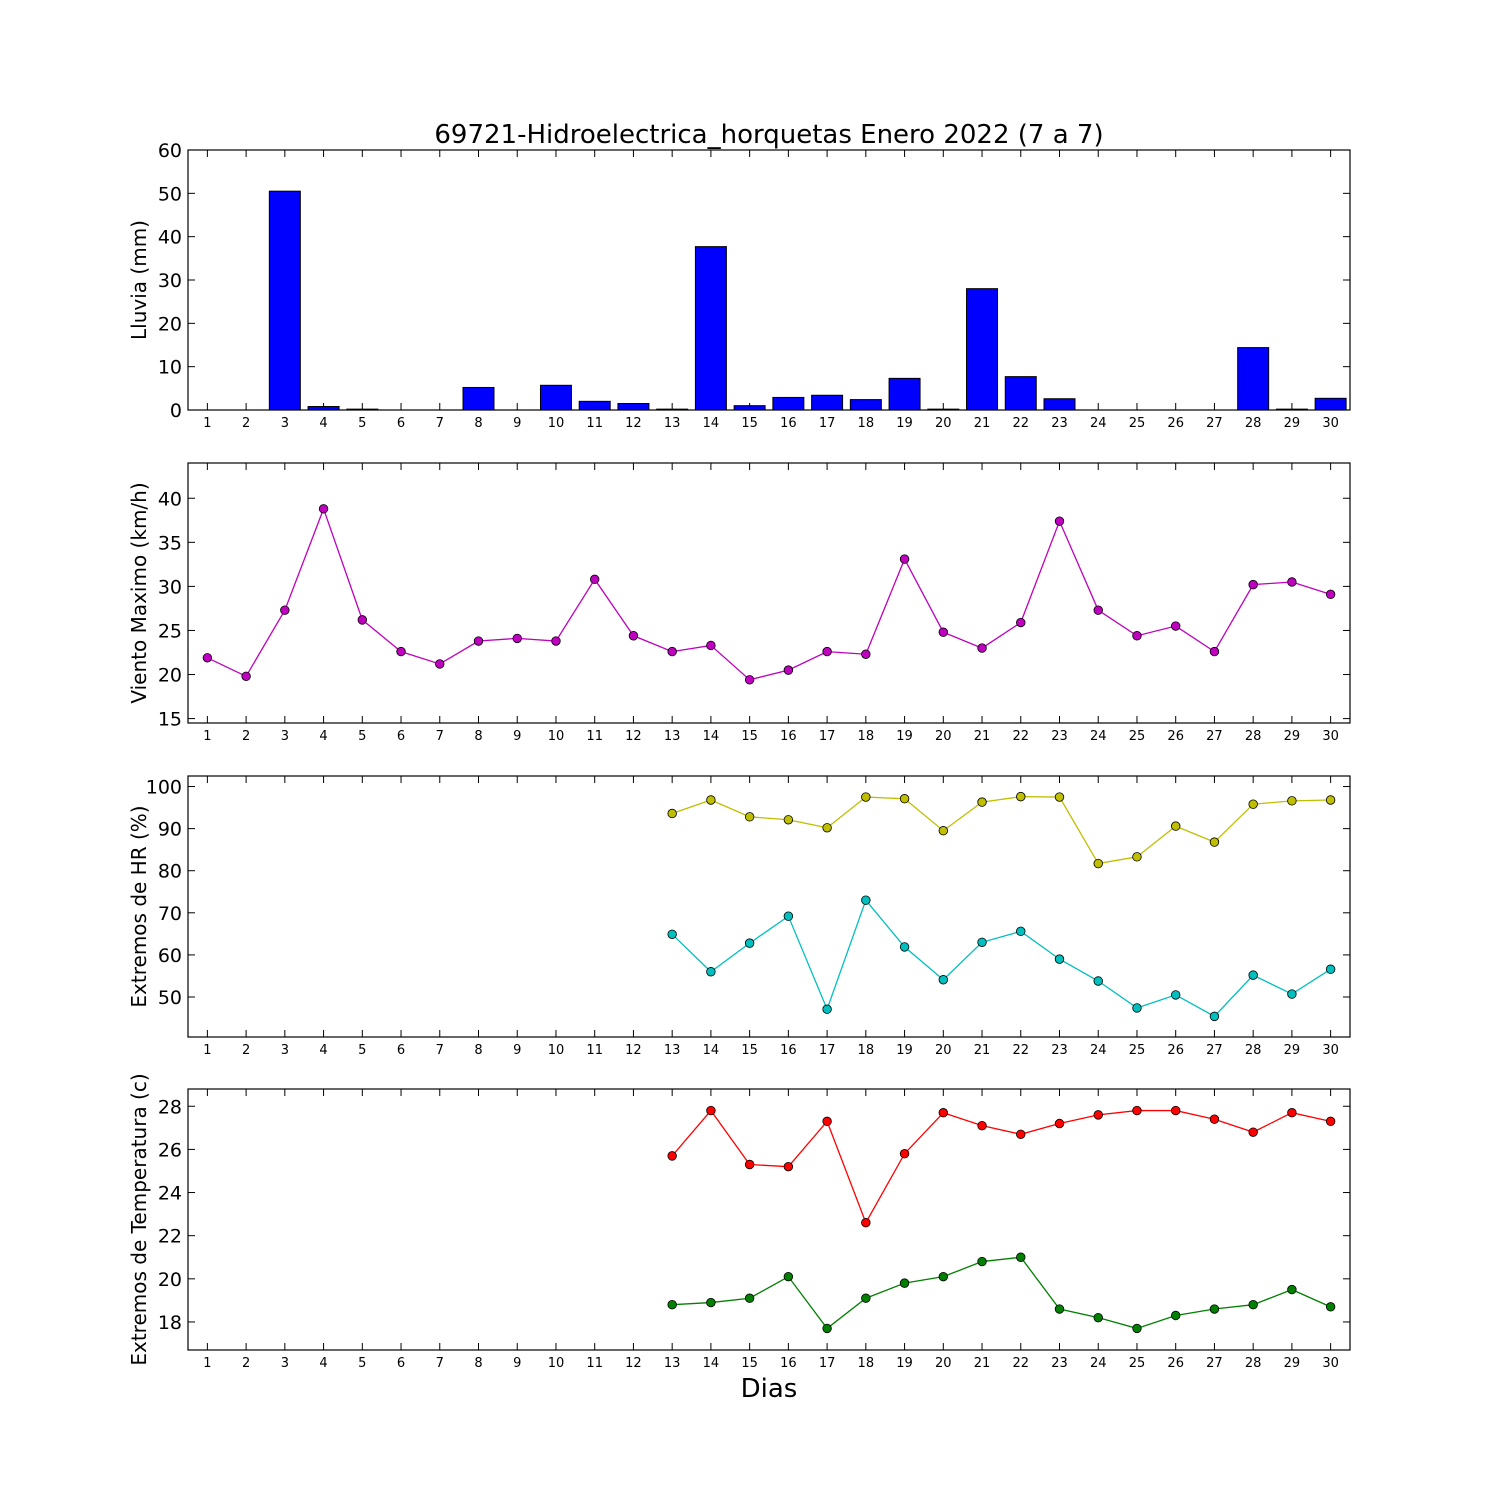 This screenshot has width=1500, height=1500. I want to click on xtick-label: 26, so click(1175, 1050).